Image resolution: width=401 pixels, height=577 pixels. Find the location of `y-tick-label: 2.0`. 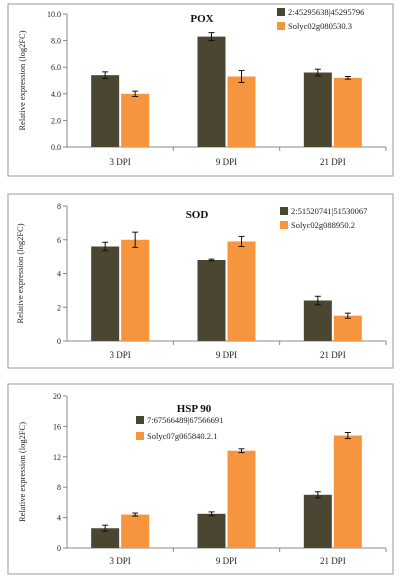

y-tick-label: 2.0 is located at coordinates (56, 120).